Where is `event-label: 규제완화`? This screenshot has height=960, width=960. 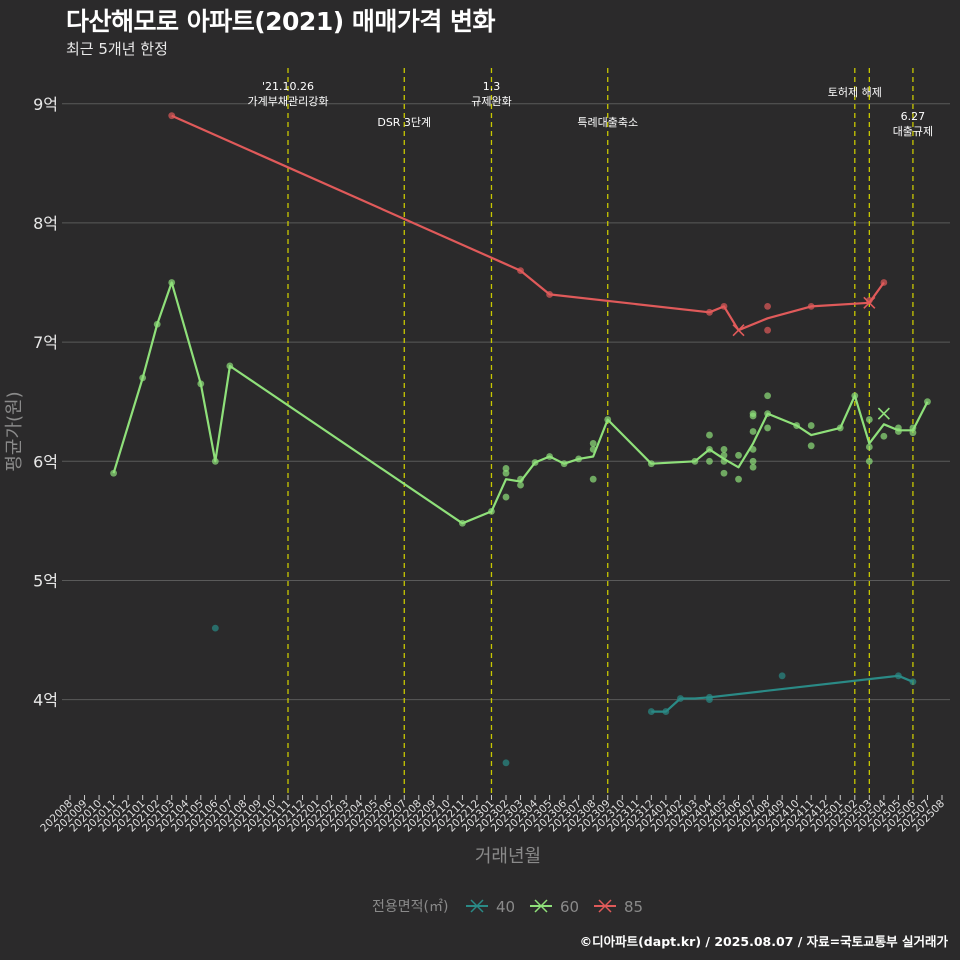
event-label: 규제완화 is located at coordinates (491, 101).